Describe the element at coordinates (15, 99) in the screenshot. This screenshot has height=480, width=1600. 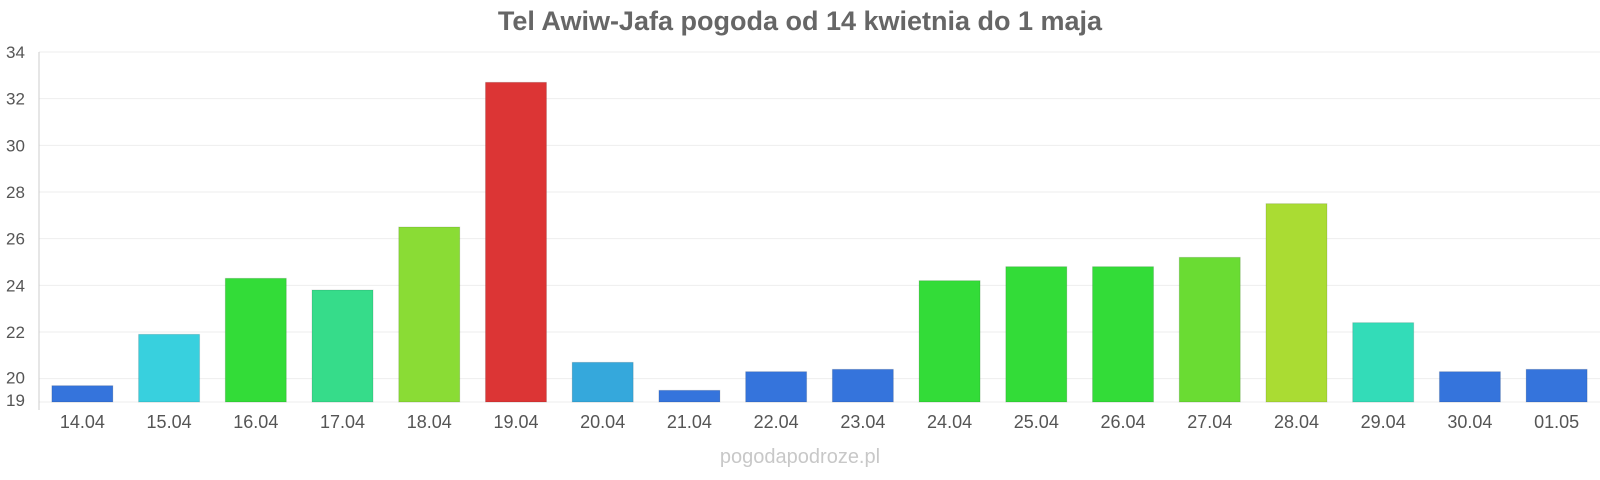
I see `y-tick-label: 32` at that location.